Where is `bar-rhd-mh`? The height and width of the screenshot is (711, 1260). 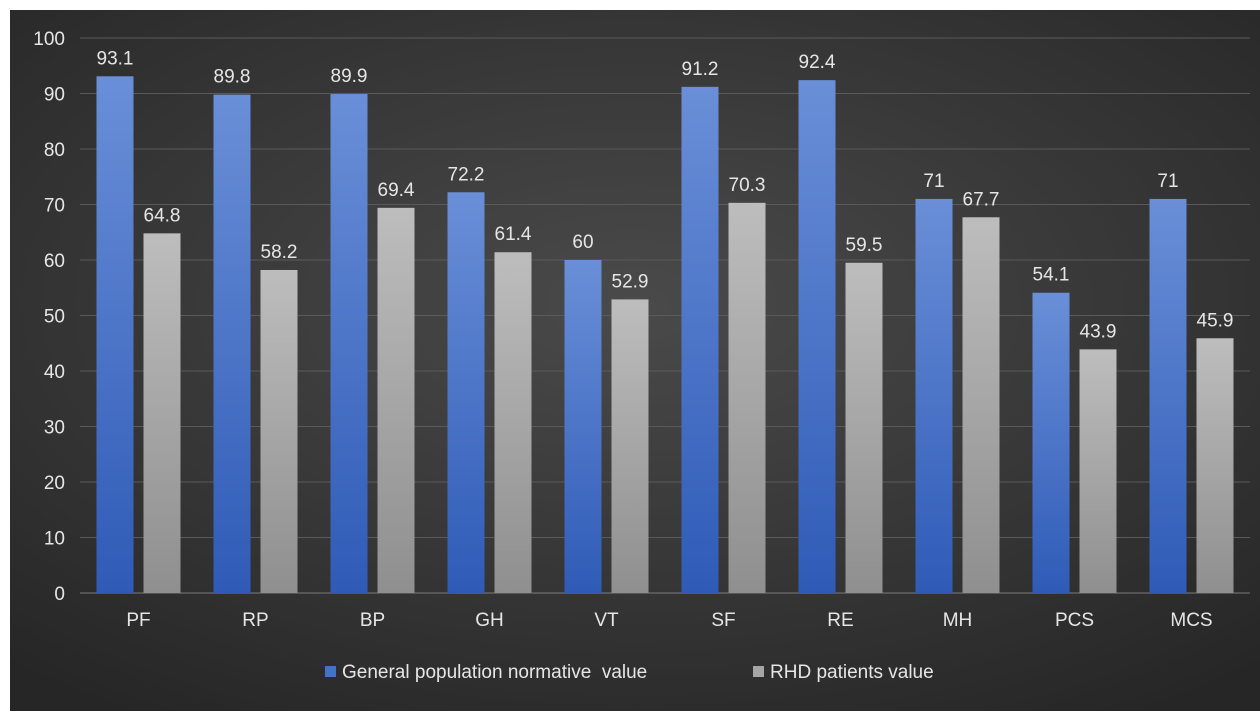 bar-rhd-mh is located at coordinates (981, 405).